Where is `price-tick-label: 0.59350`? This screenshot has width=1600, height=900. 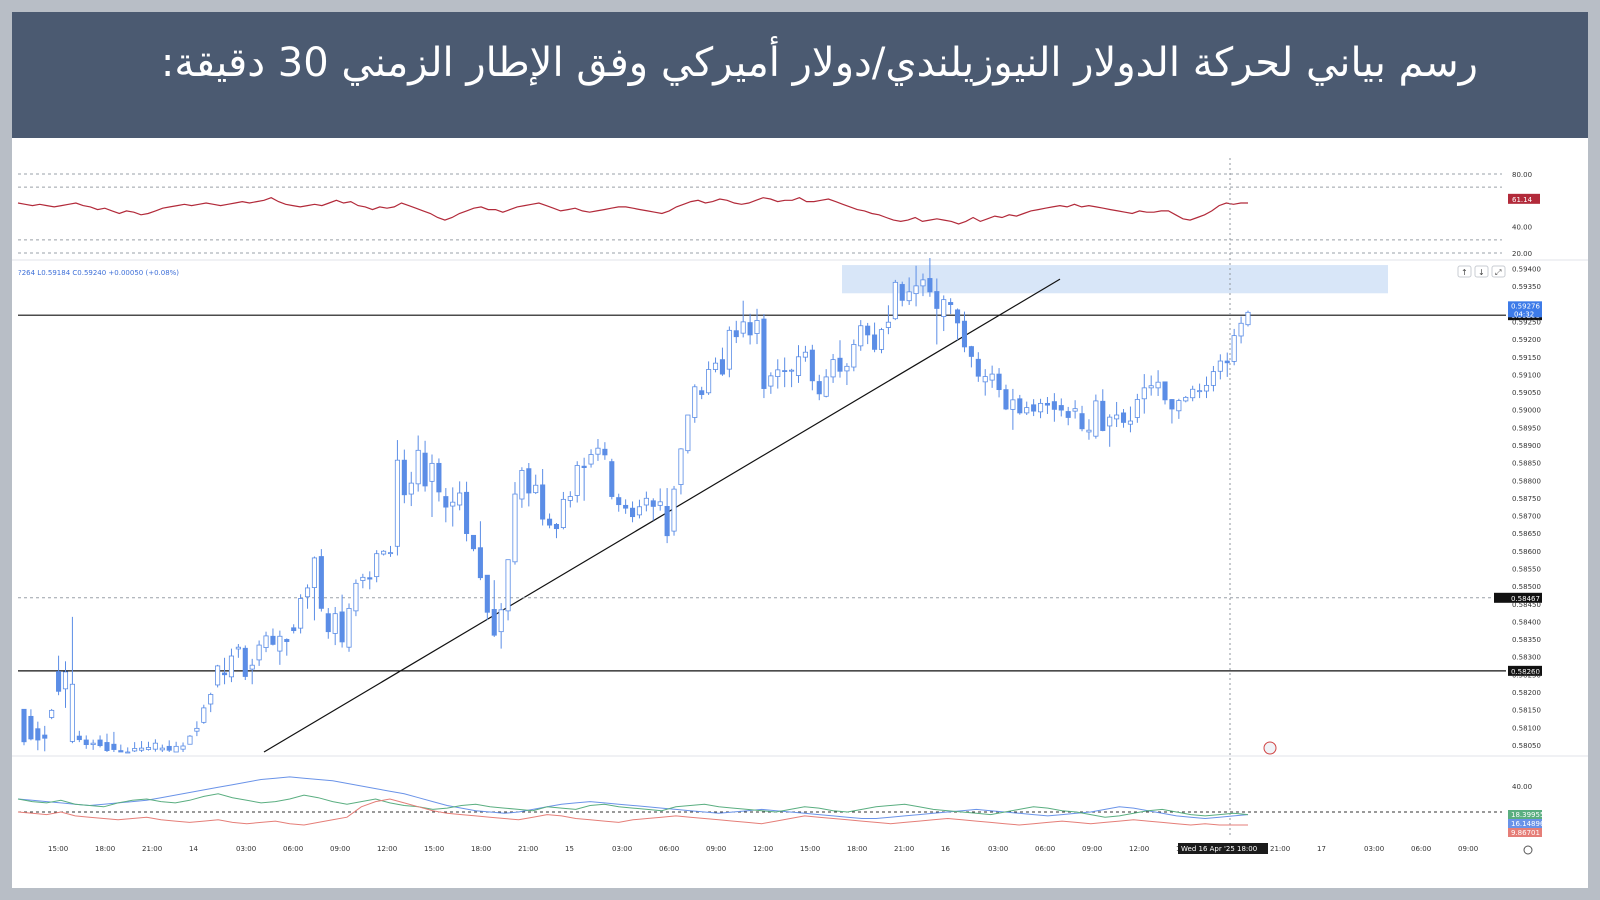
price-tick-label: 0.59350 is located at coordinates (1526, 287).